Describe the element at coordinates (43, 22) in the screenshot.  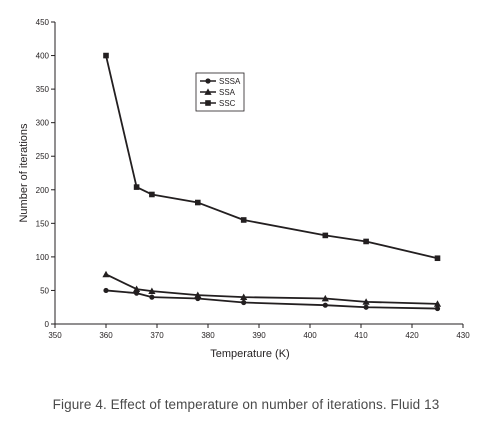
I see `y-tick-label: 450` at that location.